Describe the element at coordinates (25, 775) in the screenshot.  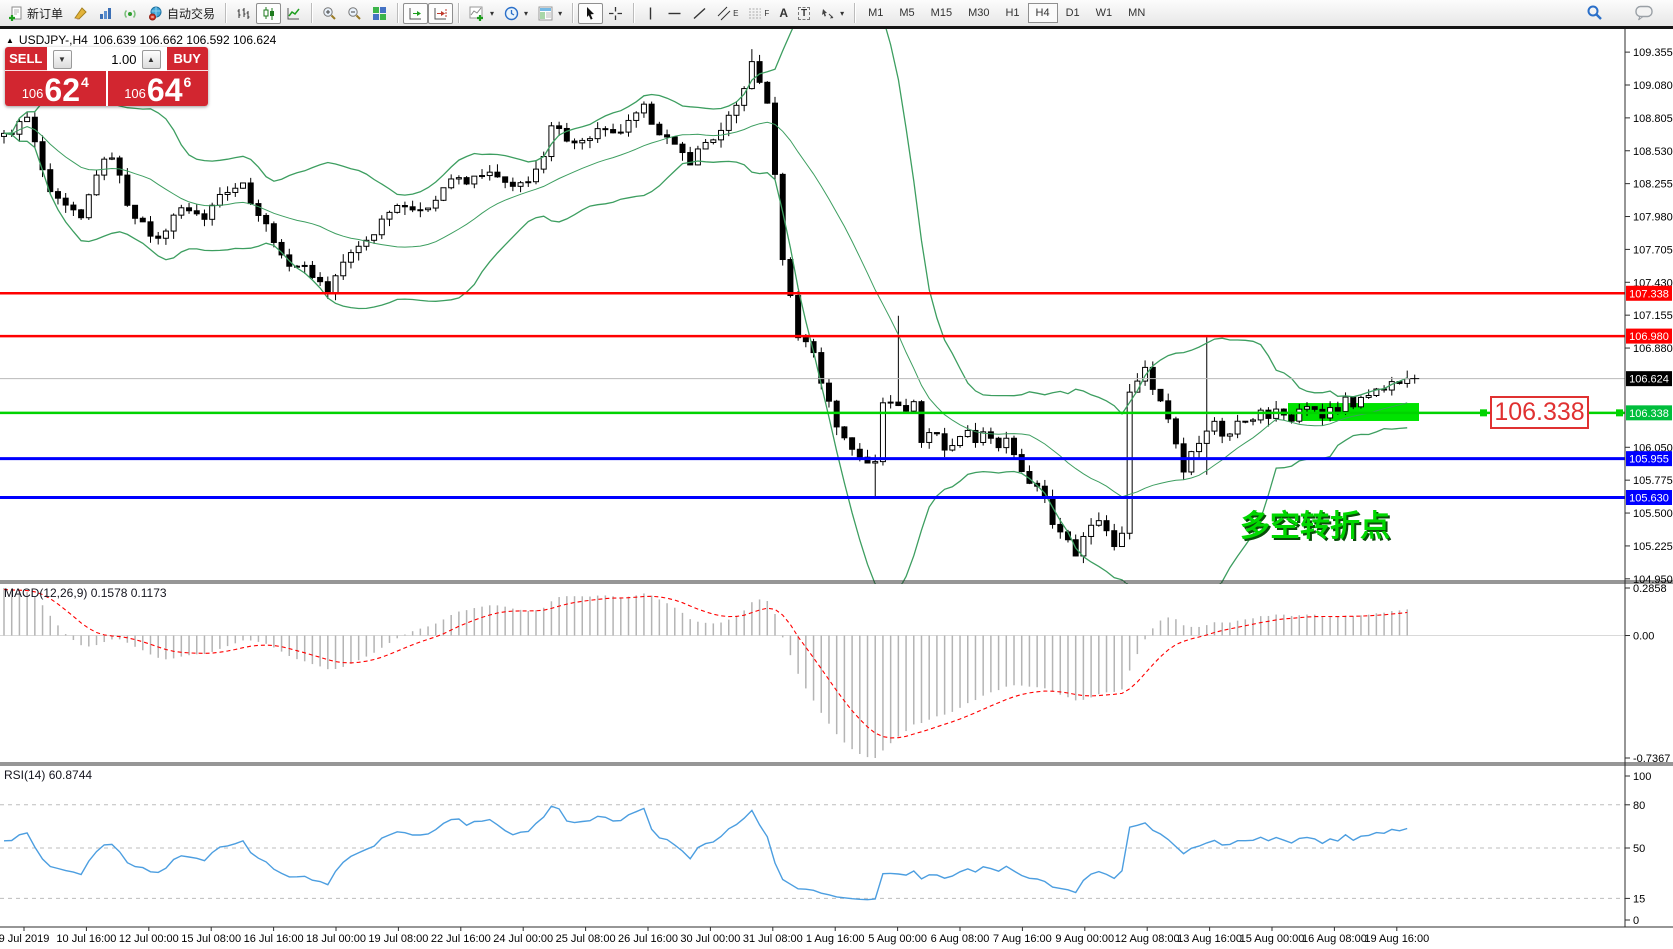
I see `rsi-name: RSI(14)` at that location.